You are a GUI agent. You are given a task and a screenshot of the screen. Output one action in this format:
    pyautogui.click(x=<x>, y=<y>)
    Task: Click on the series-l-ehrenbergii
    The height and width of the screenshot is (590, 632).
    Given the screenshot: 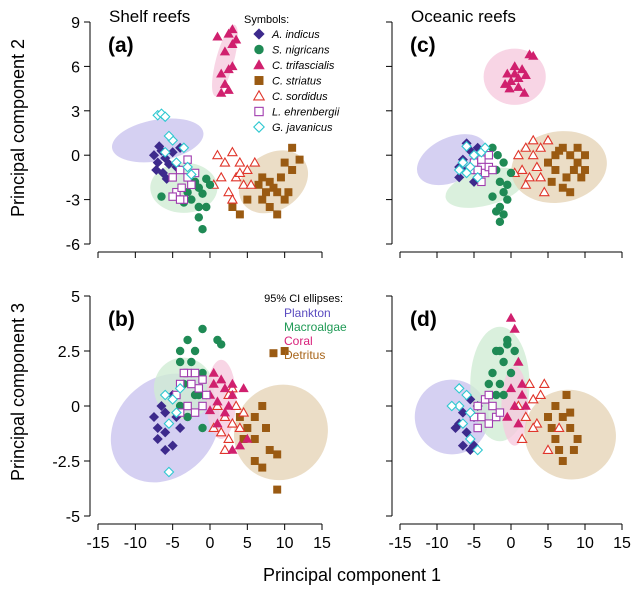 What is the action you would take?
    pyautogui.click(x=487, y=411)
    